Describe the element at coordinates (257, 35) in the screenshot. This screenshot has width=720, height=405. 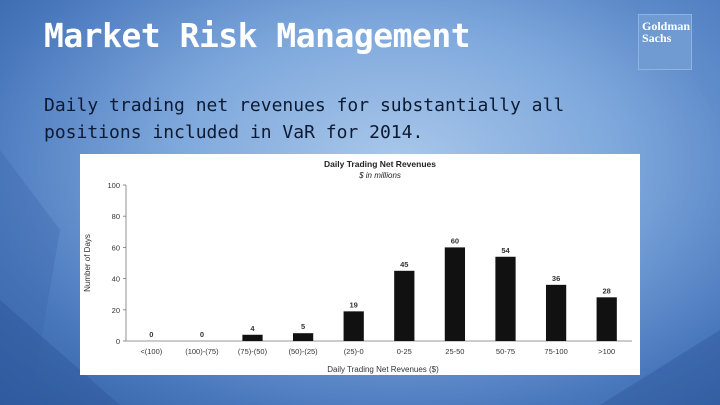
I see `slide-title: Market Risk Management` at that location.